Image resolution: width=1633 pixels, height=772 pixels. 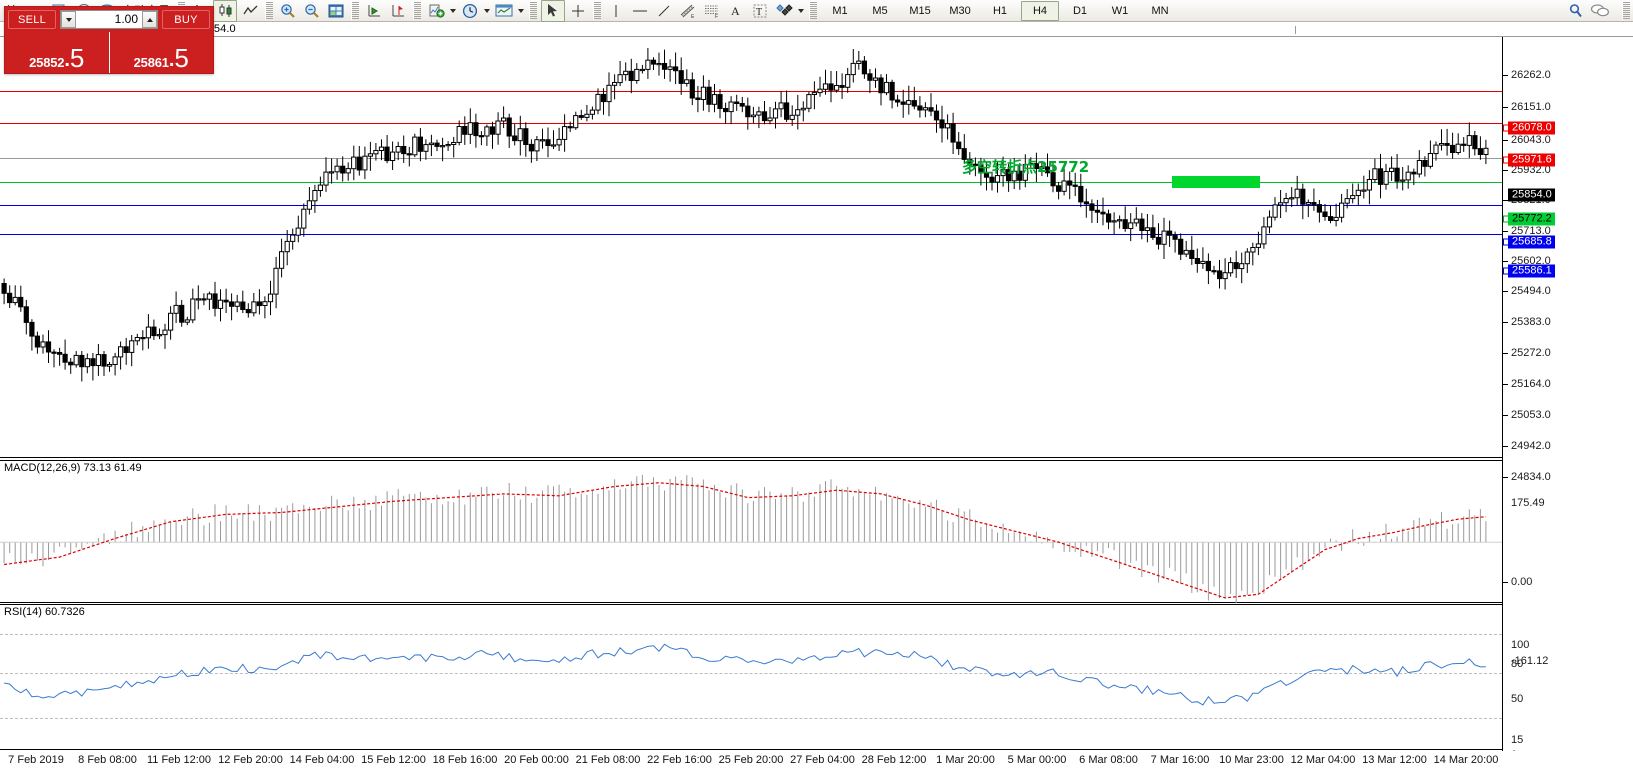 What do you see at coordinates (751, 760) in the screenshot?
I see `time-tick-label: 25 Feb 20:00` at bounding box center [751, 760].